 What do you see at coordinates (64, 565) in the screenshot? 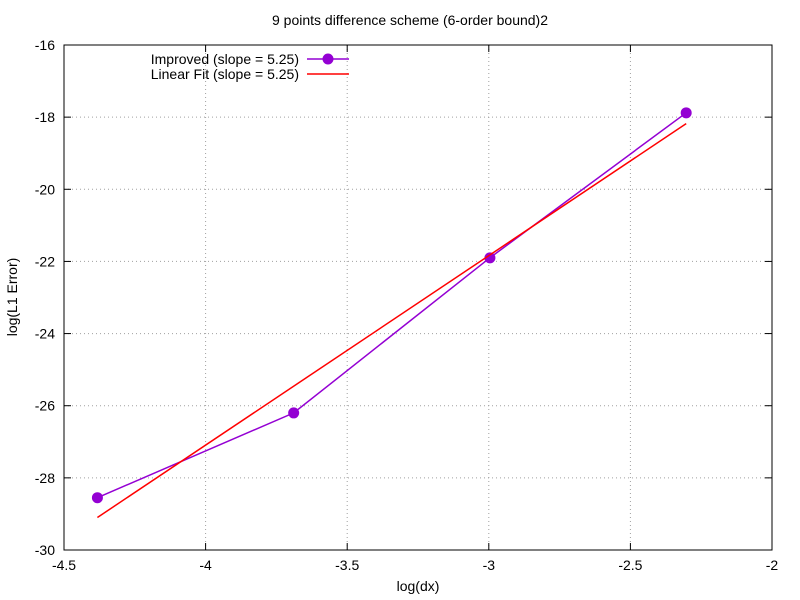
I see `x-tick-label: -4.5` at bounding box center [64, 565].